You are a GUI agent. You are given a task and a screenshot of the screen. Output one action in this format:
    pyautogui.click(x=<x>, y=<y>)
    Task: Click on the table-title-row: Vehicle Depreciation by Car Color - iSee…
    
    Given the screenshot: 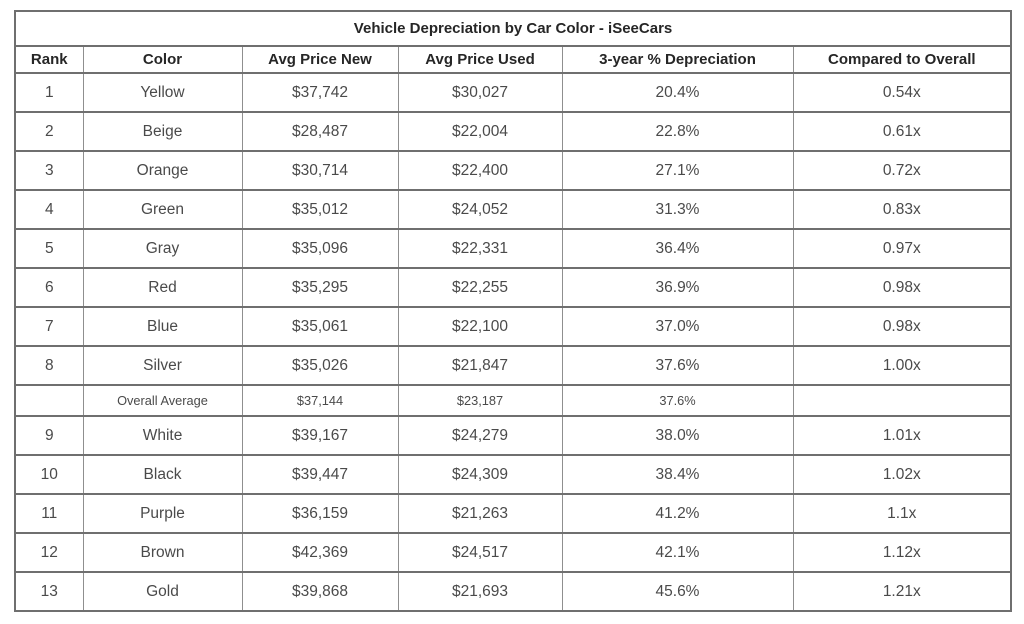 What is the action you would take?
    pyautogui.click(x=513, y=29)
    